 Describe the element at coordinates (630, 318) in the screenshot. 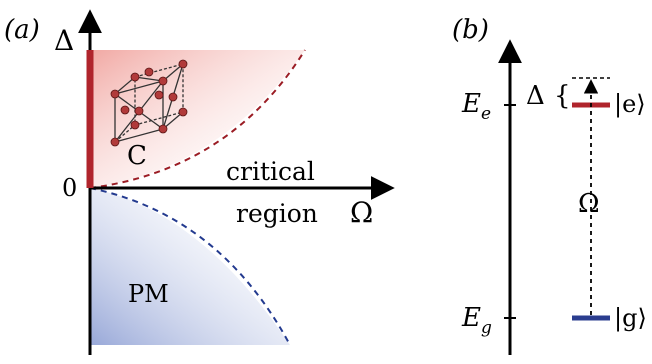

I see `ground-state-ket: |g⟩` at that location.